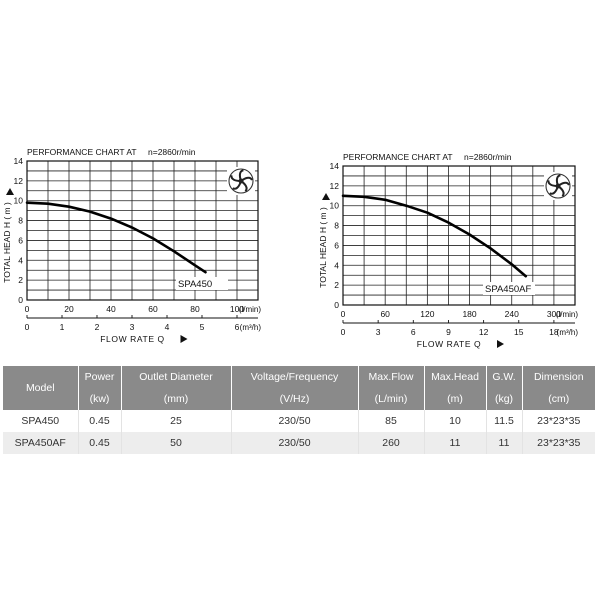  I want to click on x-tick-label: 100, so click(237, 309).